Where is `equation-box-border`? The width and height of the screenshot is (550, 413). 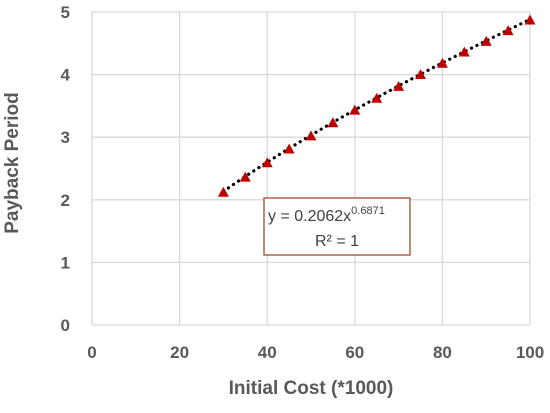
equation-box-border is located at coordinates (337, 226).